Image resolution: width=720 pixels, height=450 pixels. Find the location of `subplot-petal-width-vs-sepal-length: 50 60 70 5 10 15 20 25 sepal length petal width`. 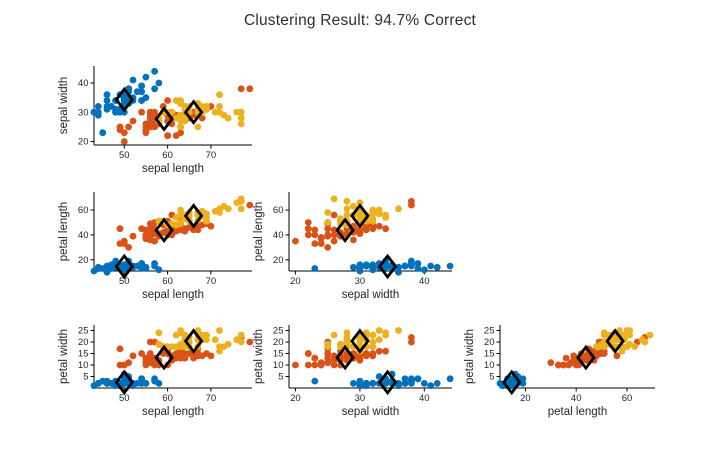

subplot-petal-width-vs-sepal-length: 50 60 70 5 10 15 20 25 sepal length petal width is located at coordinates (159, 373).